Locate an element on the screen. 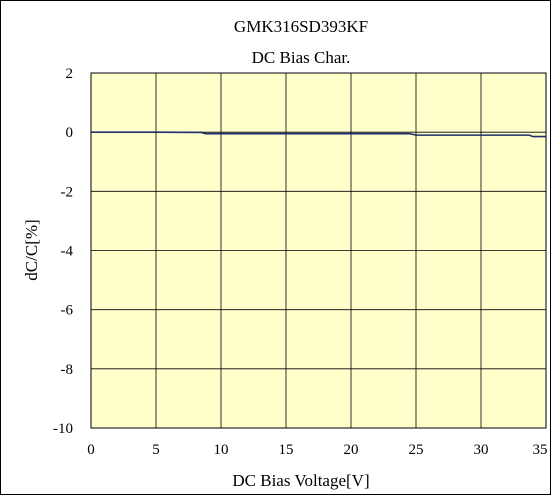  x-tick-label: 0 is located at coordinates (91, 450).